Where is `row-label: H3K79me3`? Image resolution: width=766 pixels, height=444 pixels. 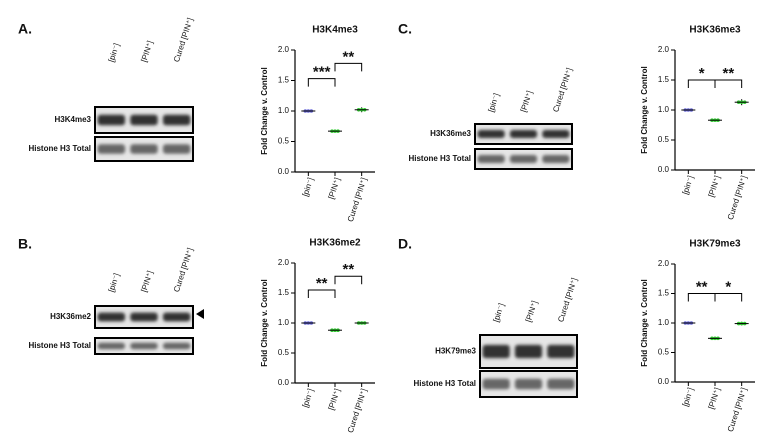
row-label: H3K79me3 is located at coordinates (455, 351).